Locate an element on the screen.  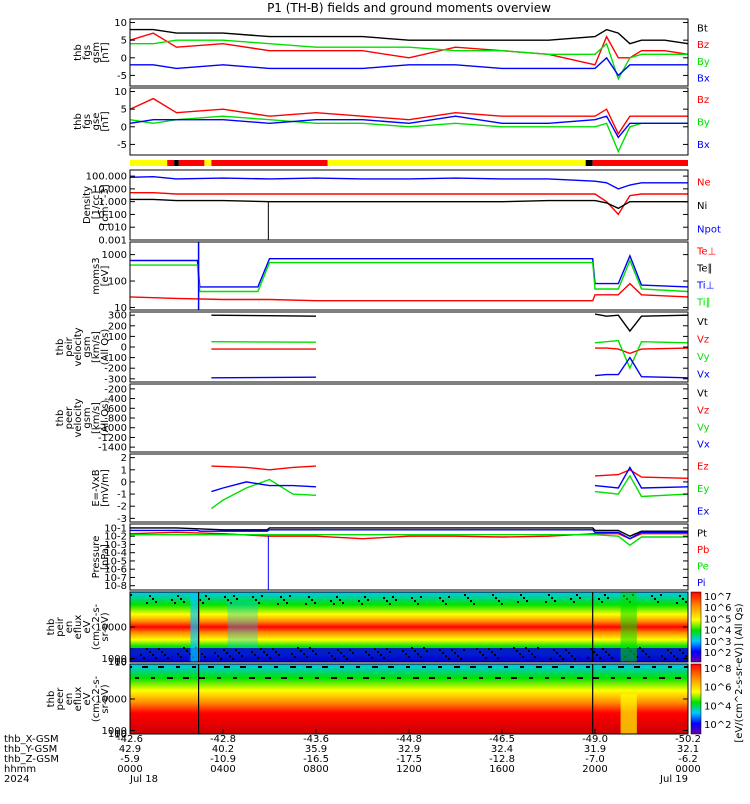
y-tick-label: 10 is located at coordinates (120, 23).